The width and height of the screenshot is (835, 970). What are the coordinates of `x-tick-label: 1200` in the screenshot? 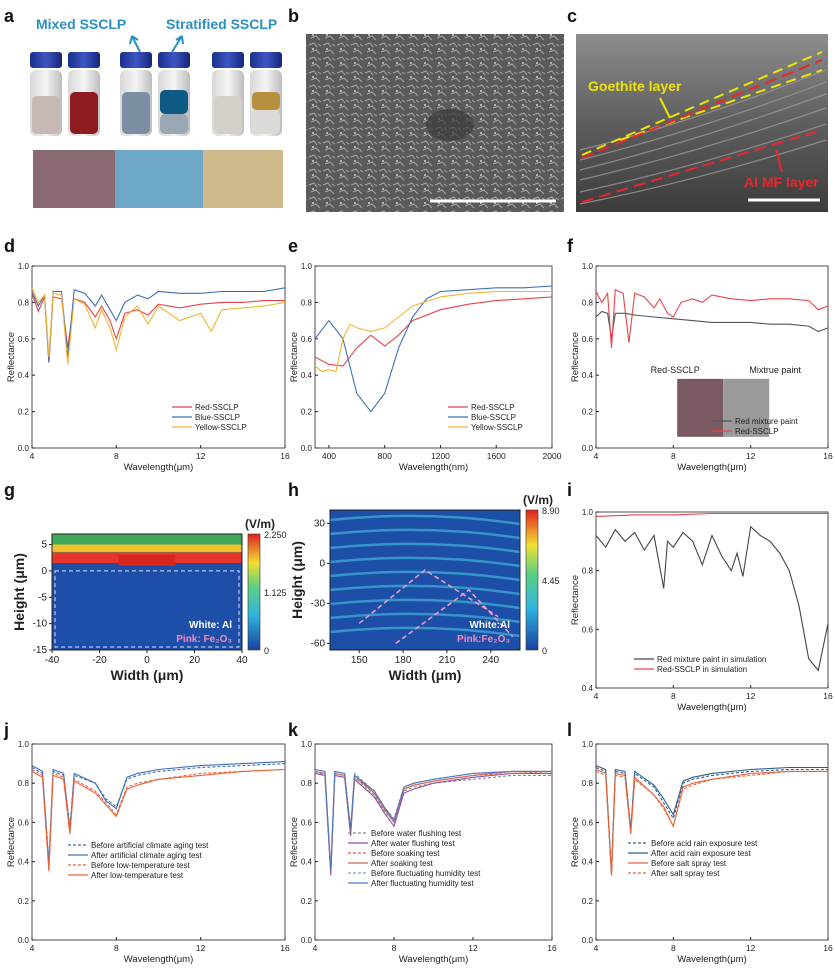 It's located at (440, 456).